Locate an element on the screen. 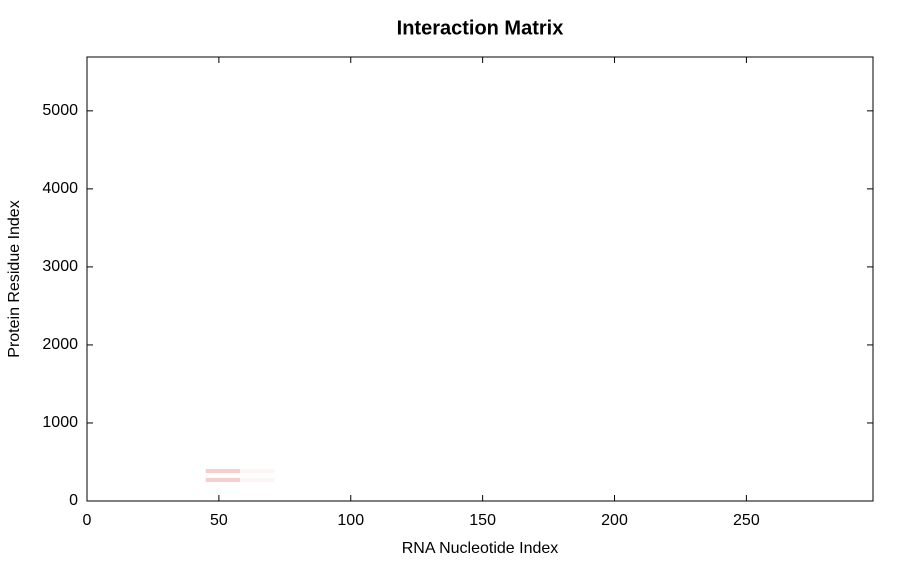  y-tick-label: 2000 is located at coordinates (60, 344).